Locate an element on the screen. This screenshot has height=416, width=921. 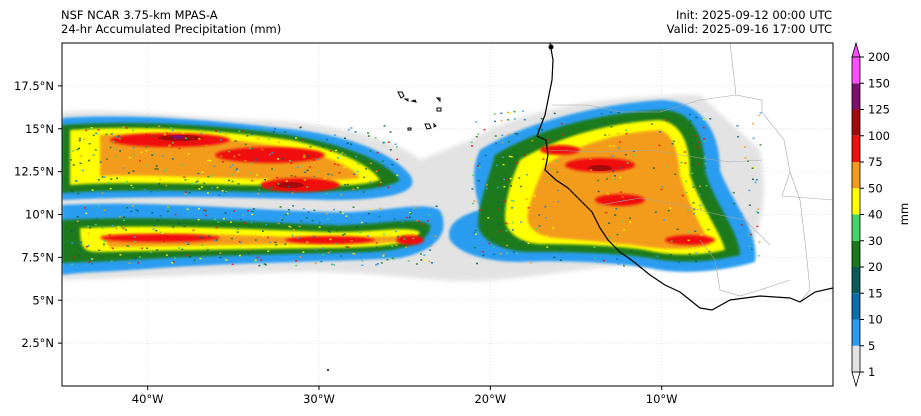
lat-tick-label: 5°N is located at coordinates (43, 300).